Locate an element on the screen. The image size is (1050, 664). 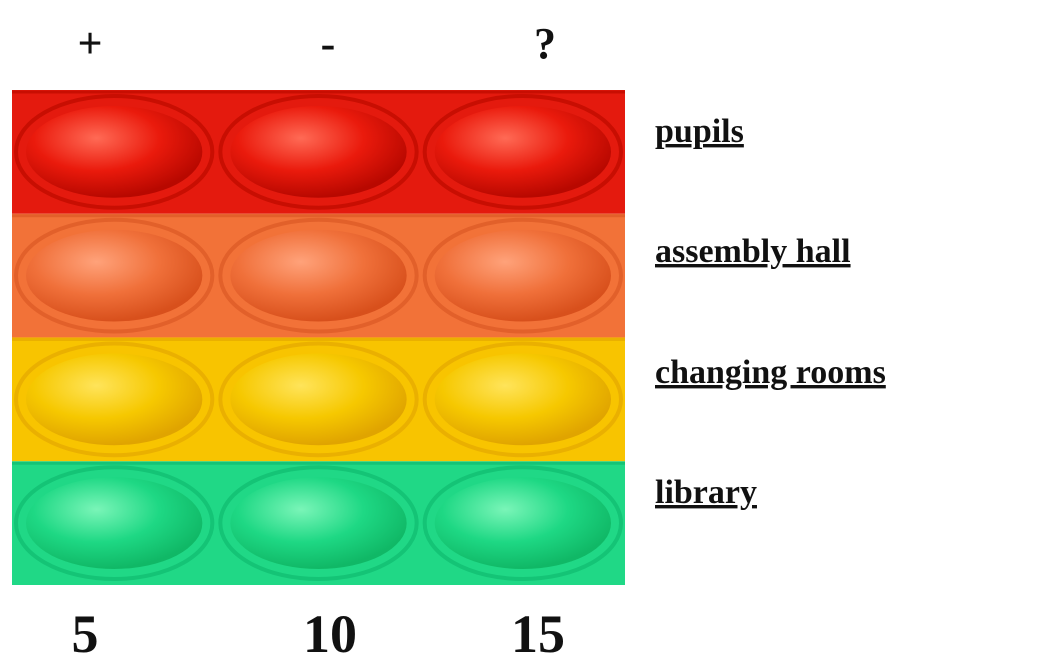
row-label: library is located at coordinates (706, 492).